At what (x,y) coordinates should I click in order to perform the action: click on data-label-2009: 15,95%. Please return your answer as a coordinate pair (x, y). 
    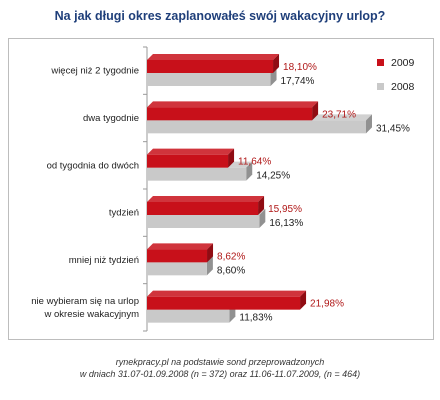
    Looking at the image, I should click on (285, 209).